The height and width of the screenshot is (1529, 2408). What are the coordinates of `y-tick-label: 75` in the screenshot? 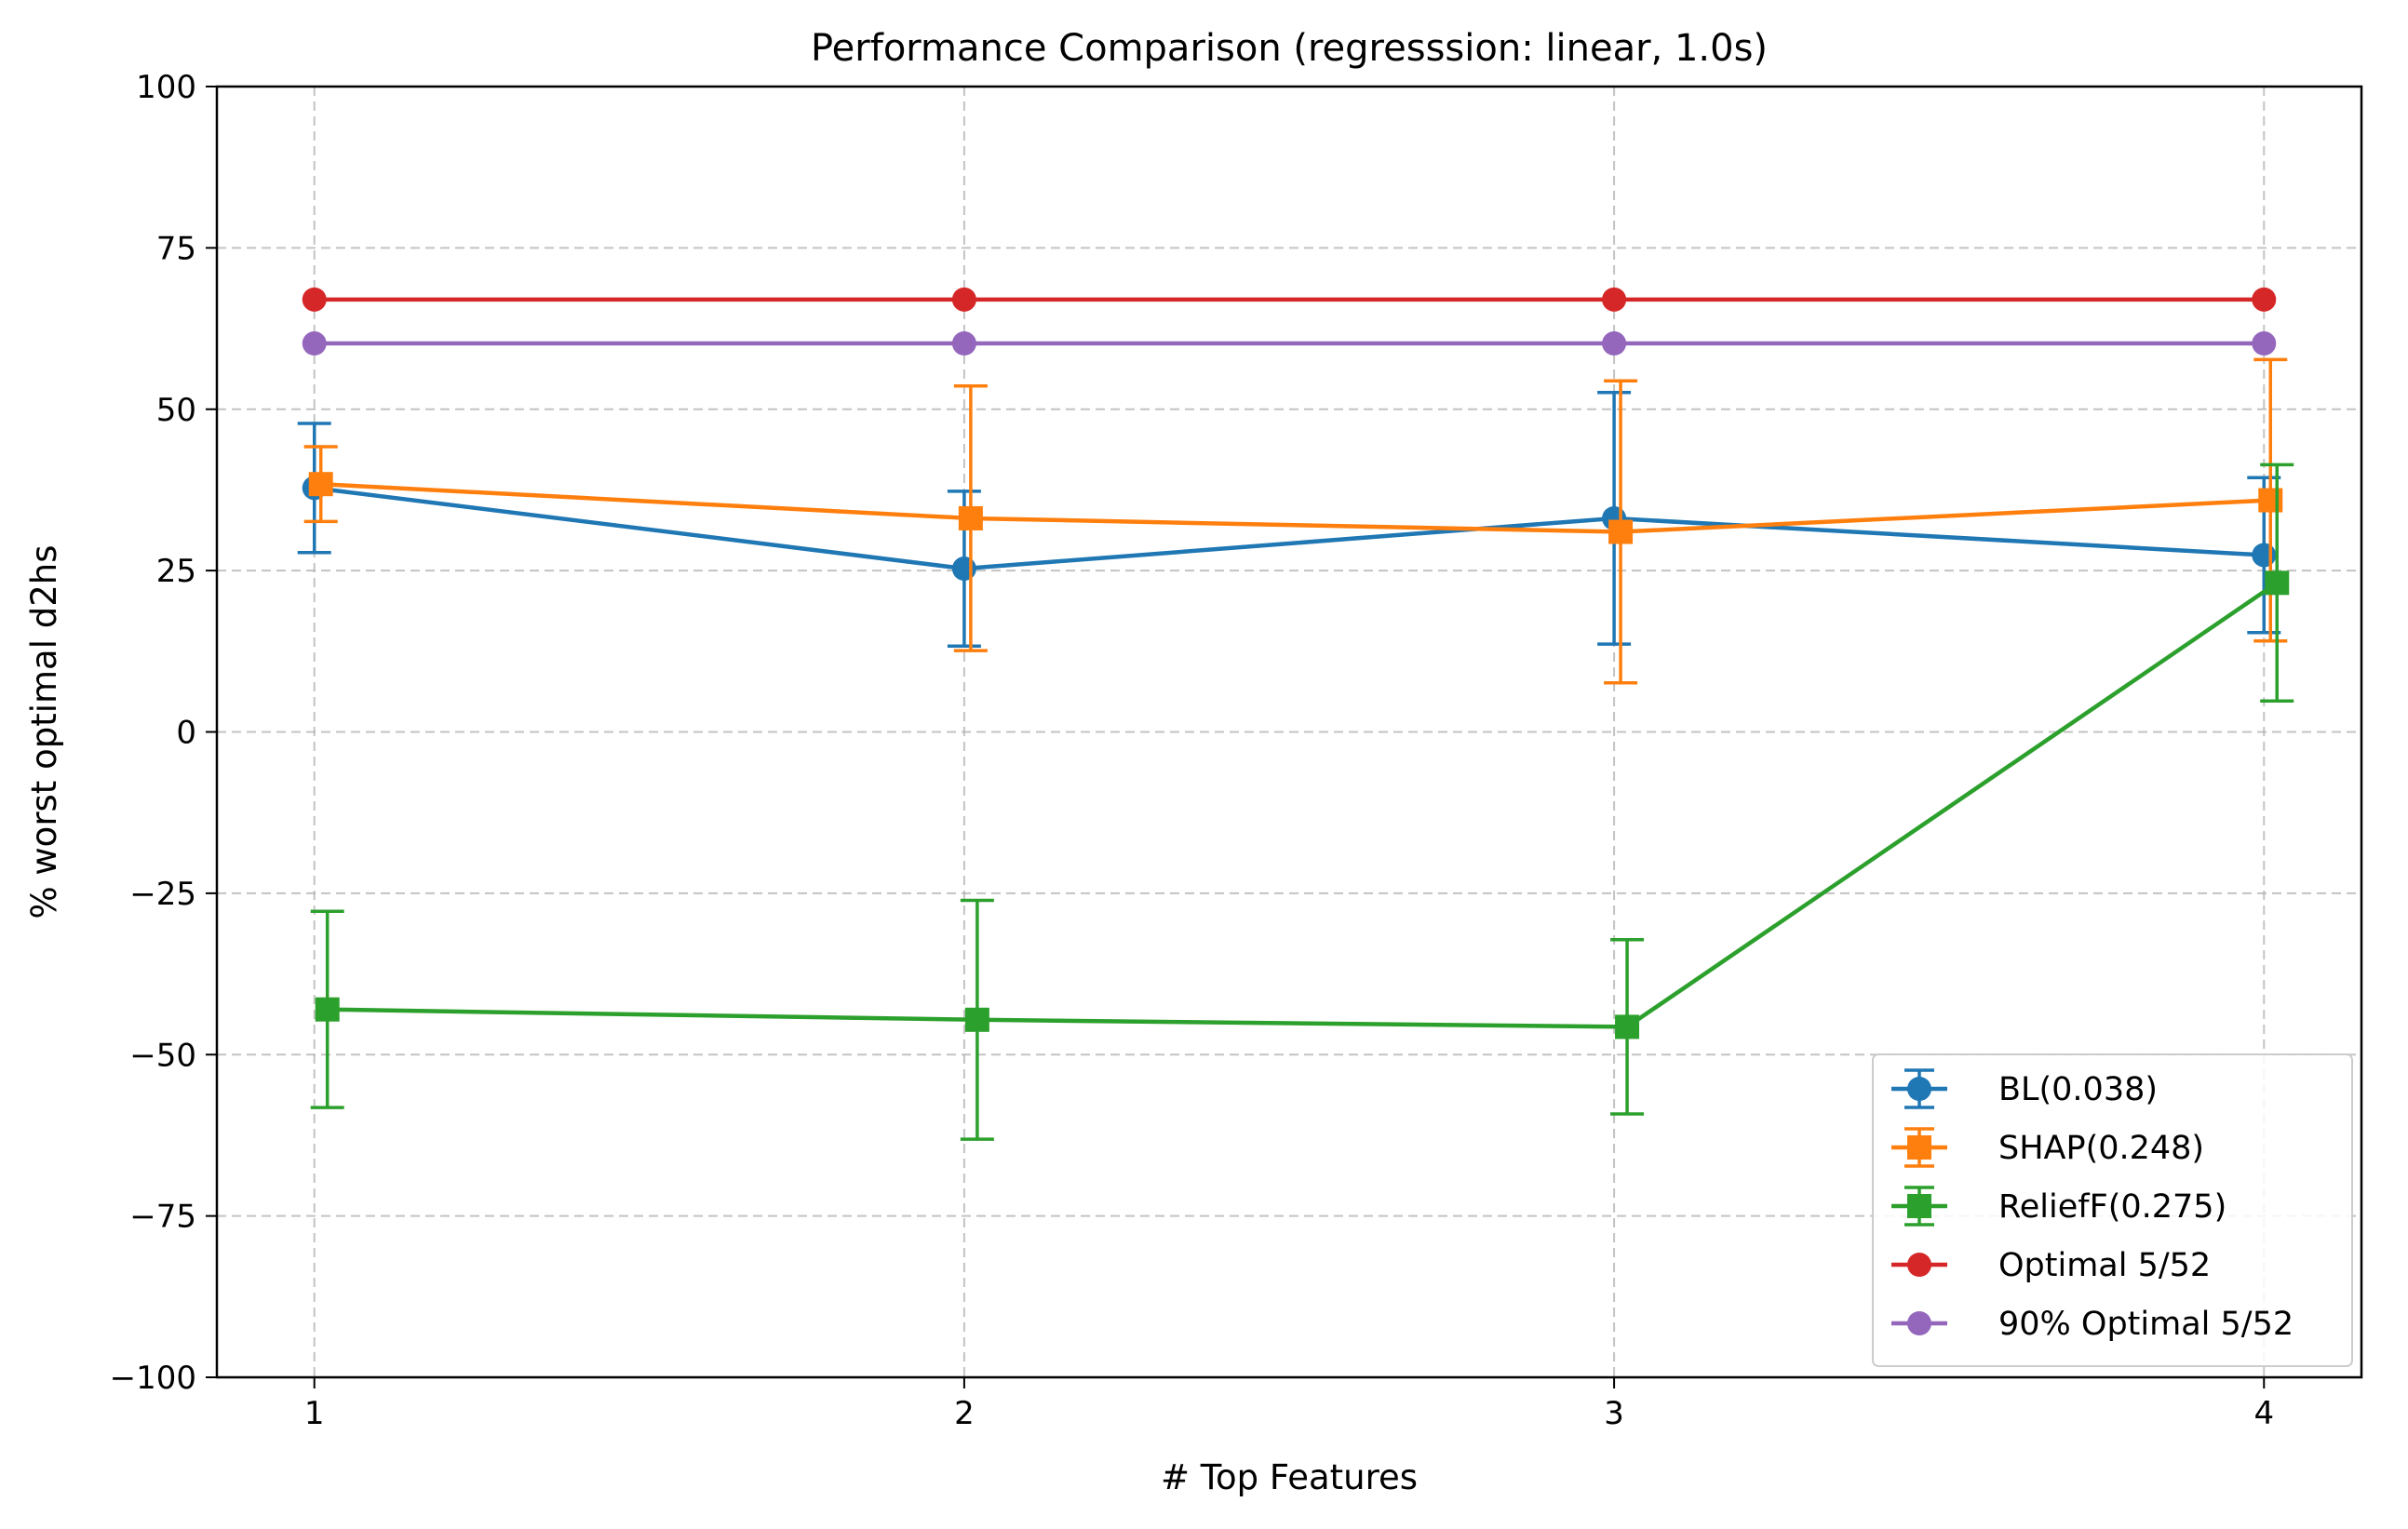 It's located at (176, 248).